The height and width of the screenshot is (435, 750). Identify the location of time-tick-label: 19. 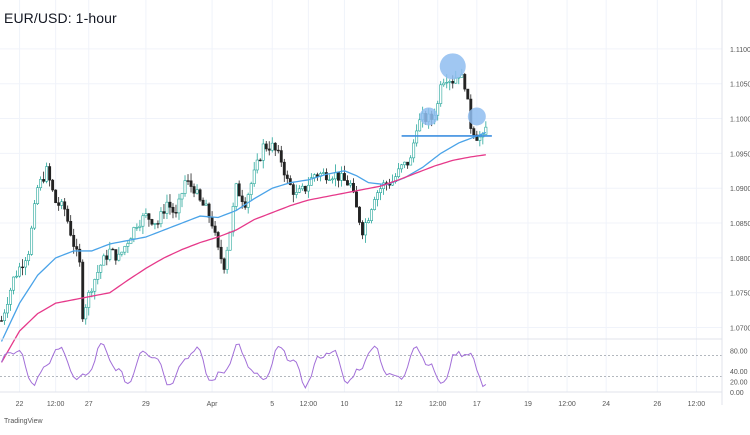
(528, 404).